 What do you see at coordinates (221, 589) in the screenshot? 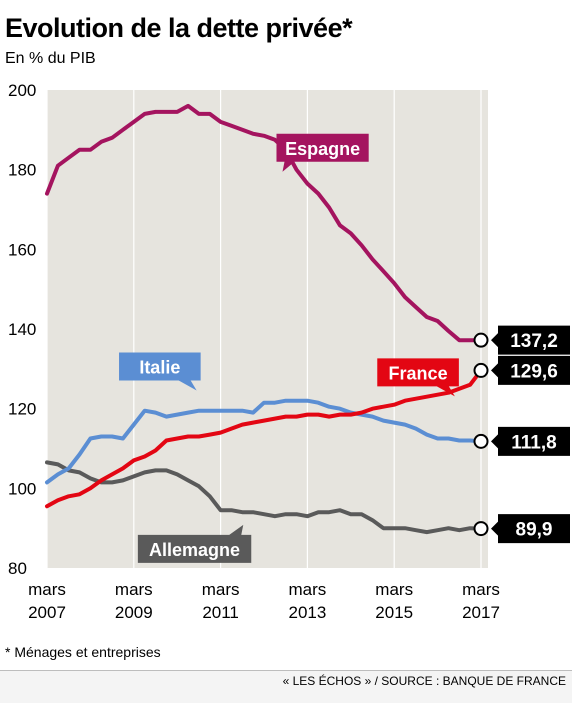
I see `x-tick-label-top-2: mars` at bounding box center [221, 589].